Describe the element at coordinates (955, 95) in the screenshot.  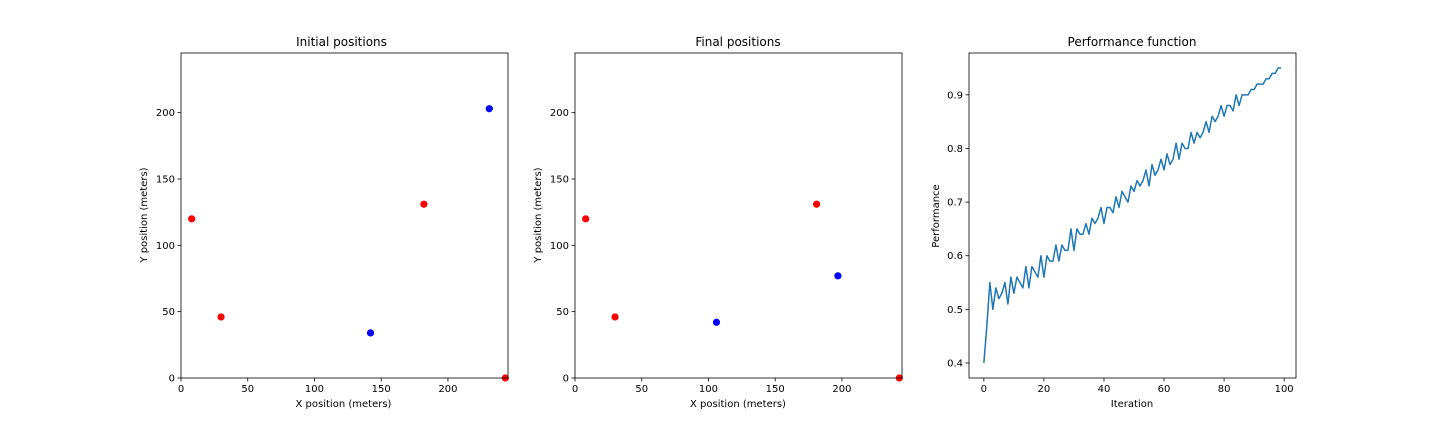
I see `y-tick-label: 0.9` at that location.